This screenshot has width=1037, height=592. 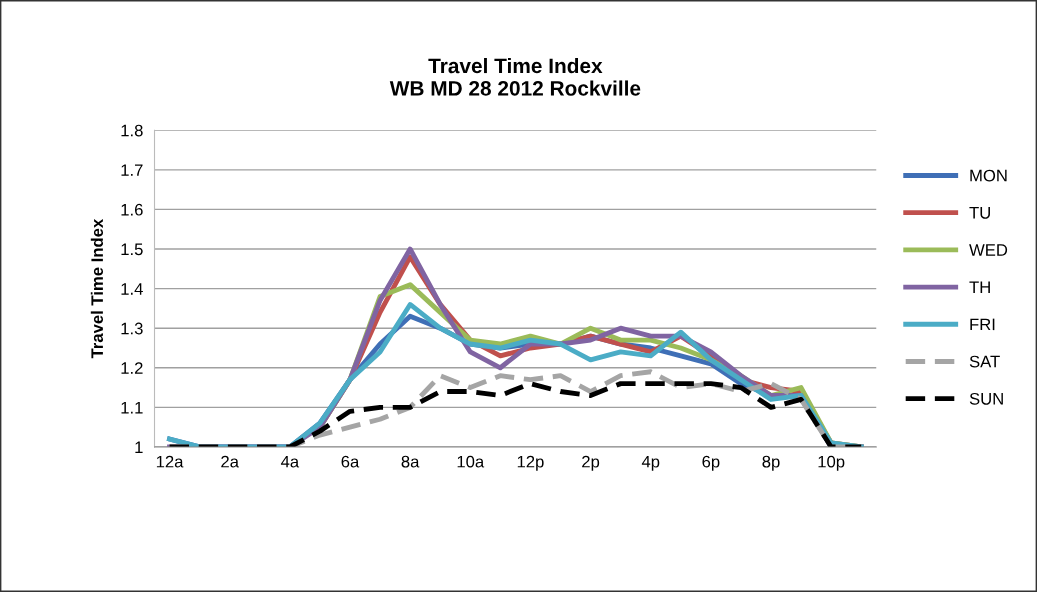 I want to click on y-tick-label: 1, so click(x=139, y=447).